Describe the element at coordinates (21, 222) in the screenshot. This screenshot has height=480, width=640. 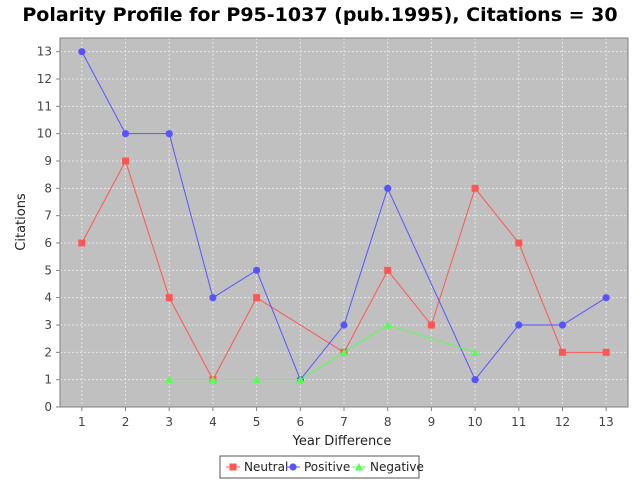
I see `y-axis-label: Citations` at that location.